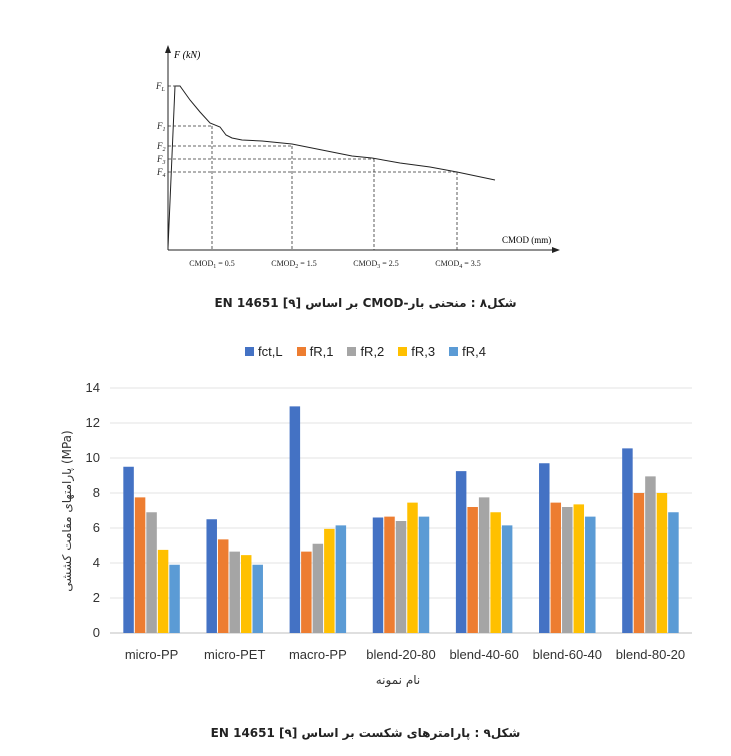  What do you see at coordinates (507, 579) in the screenshot?
I see `bar-blend-40-60-fR4` at bounding box center [507, 579].